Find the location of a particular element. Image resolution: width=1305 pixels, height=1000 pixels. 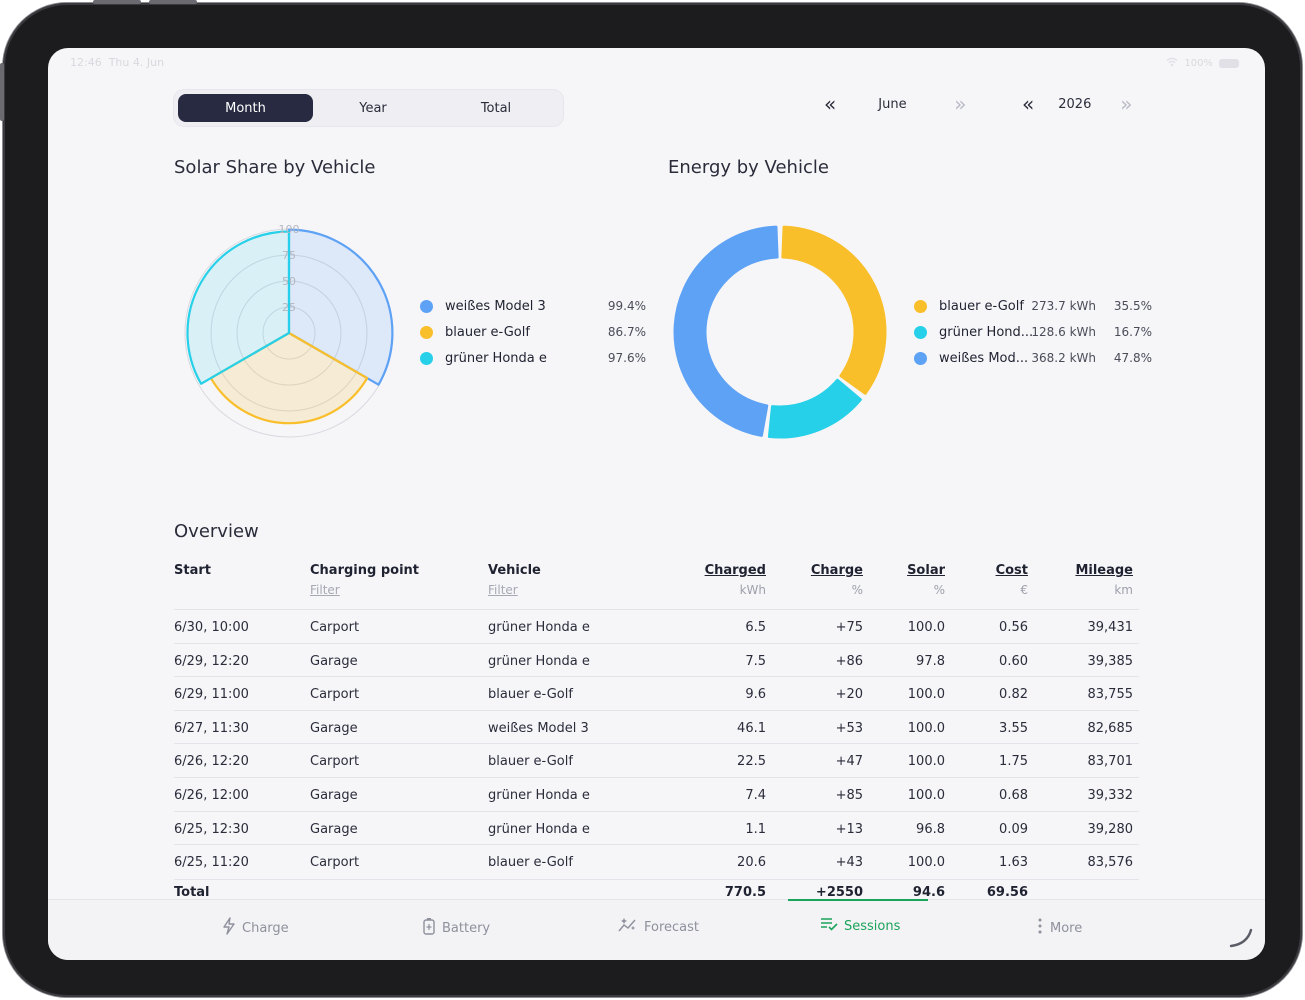

cell-mileage: 83,755 is located at coordinates (1110, 695).